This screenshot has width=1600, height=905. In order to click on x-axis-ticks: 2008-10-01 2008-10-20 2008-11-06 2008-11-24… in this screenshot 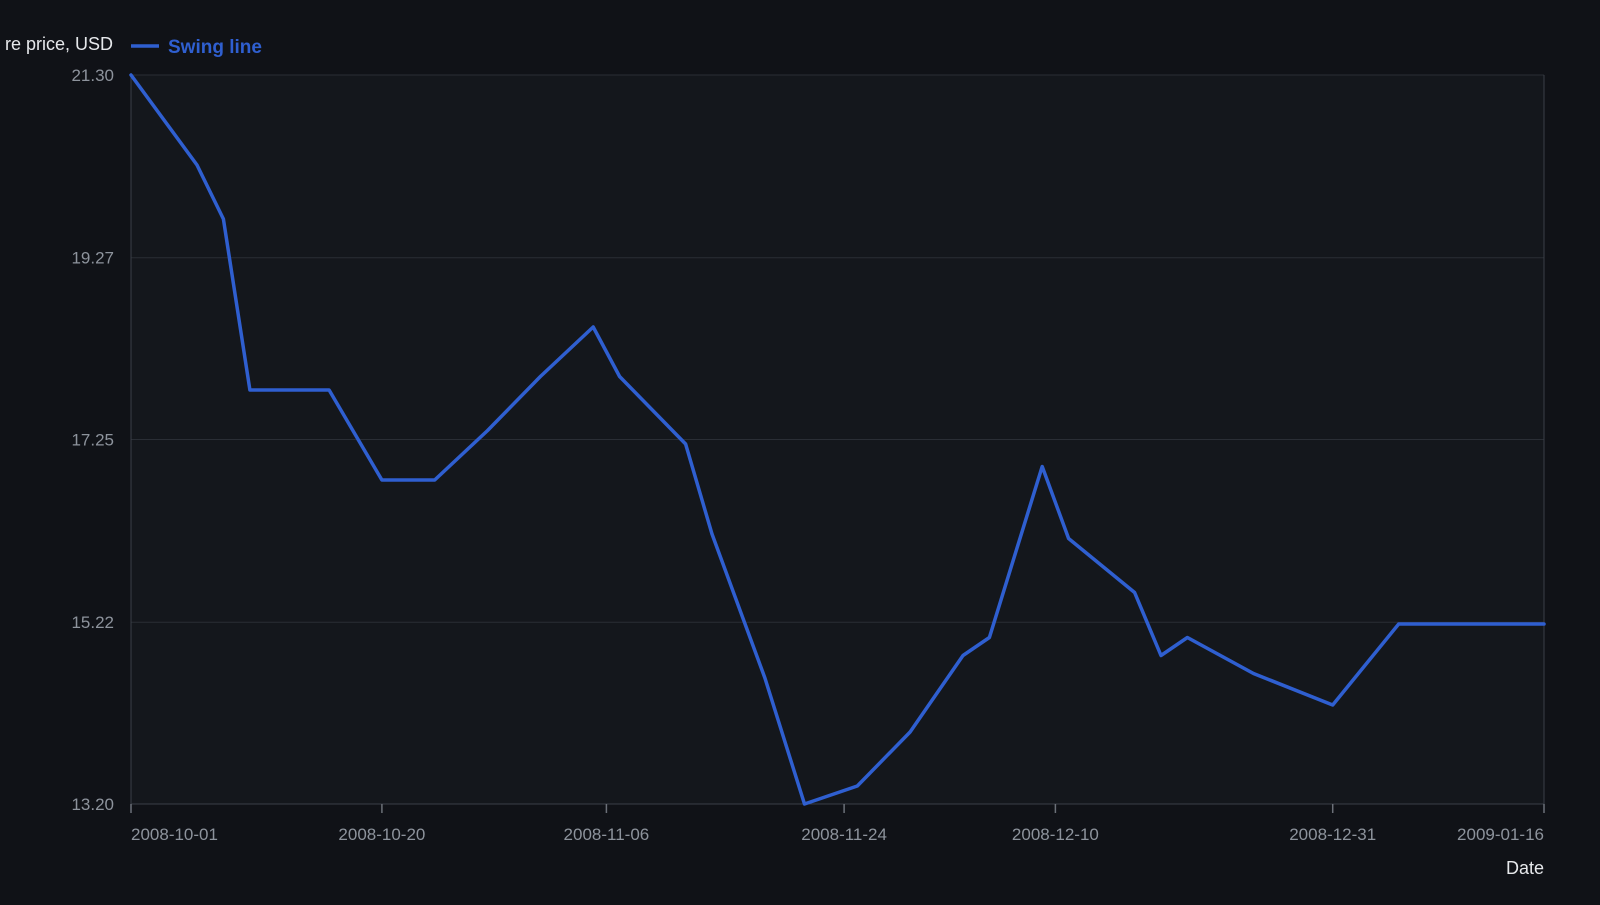, I will do `click(837, 824)`.